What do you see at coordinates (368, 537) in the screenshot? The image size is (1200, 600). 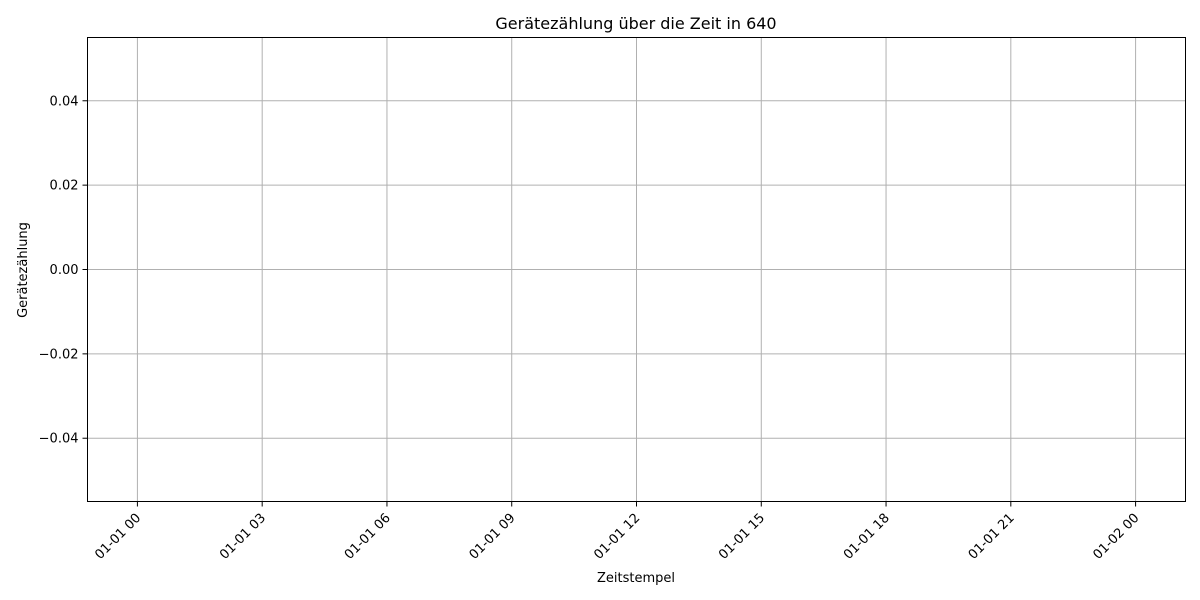 I see `x-tick-label: 01-01 06` at bounding box center [368, 537].